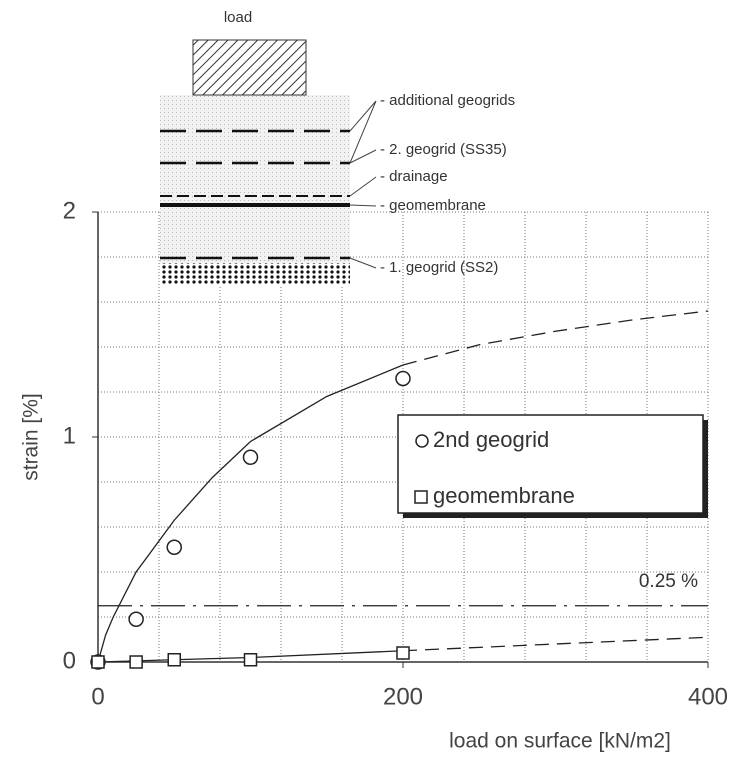 This screenshot has width=751, height=759. What do you see at coordinates (491, 439) in the screenshot?
I see `legend-label: 2nd geogrid` at bounding box center [491, 439].